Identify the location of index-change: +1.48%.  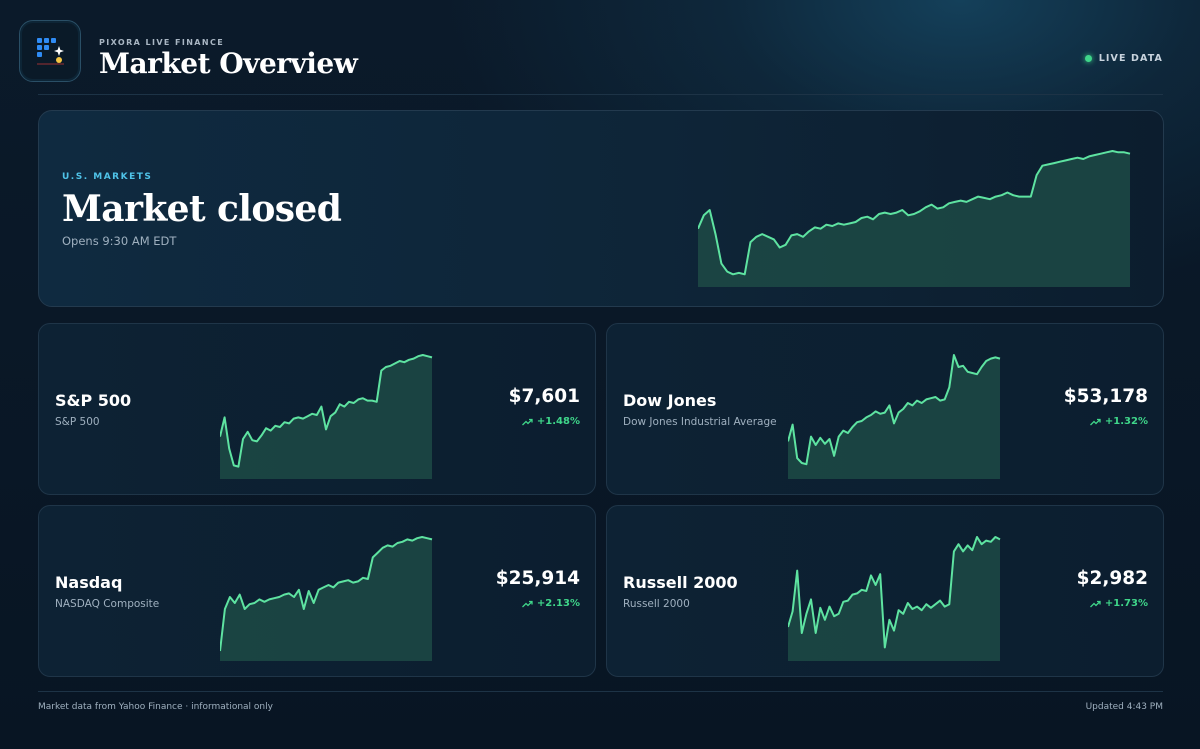
(550, 421).